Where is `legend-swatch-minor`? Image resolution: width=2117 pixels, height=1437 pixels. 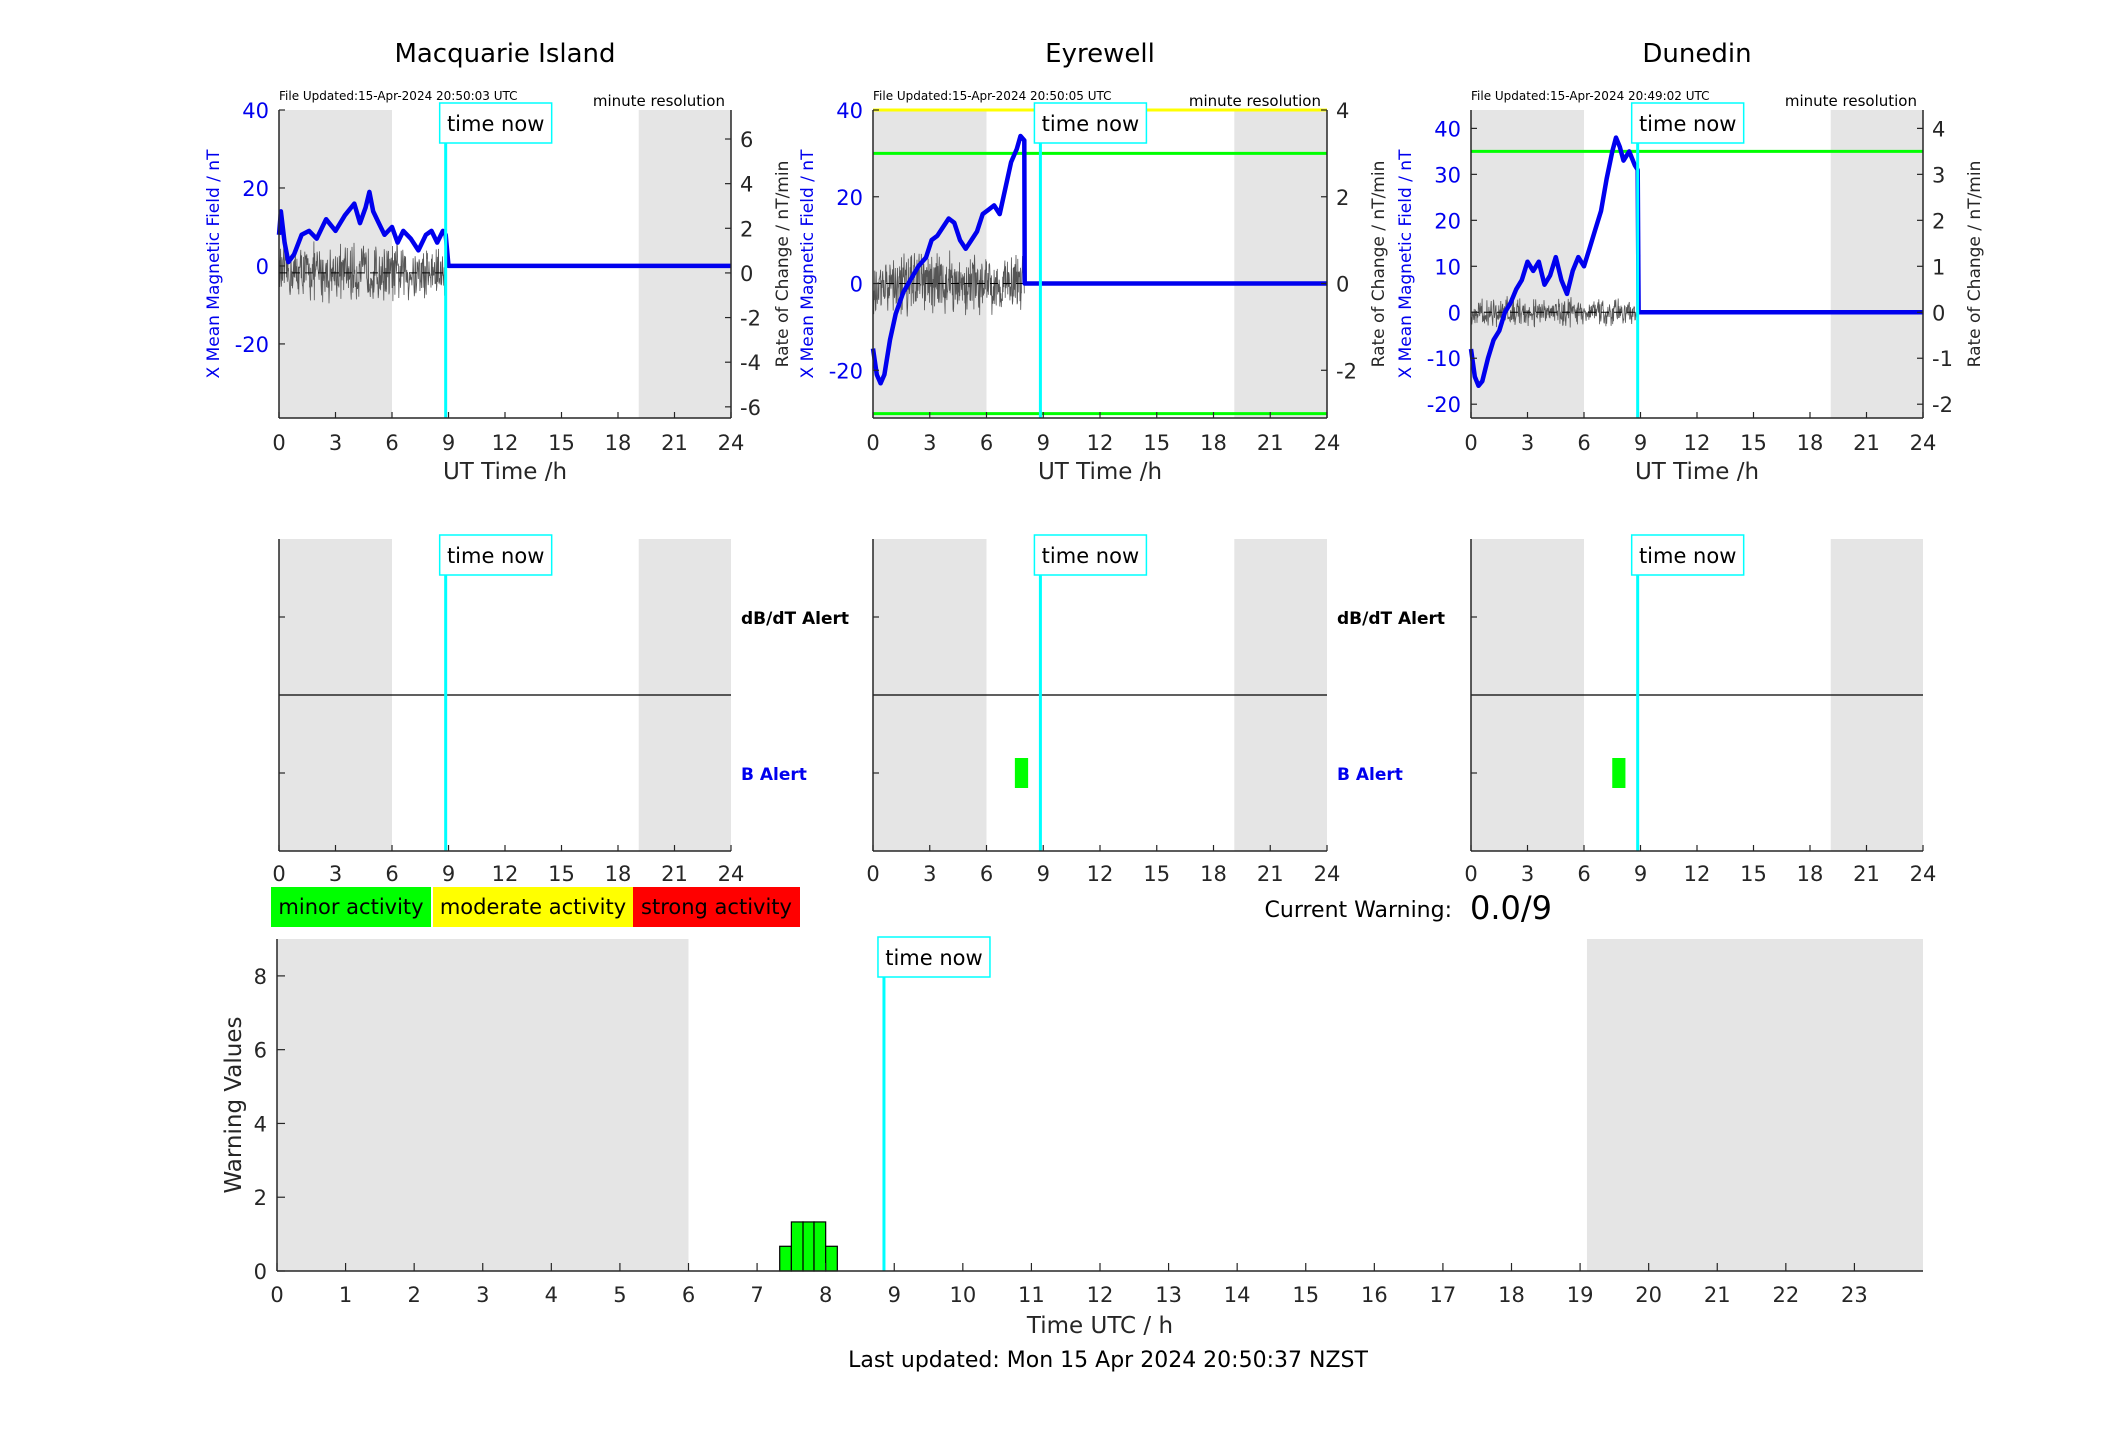
legend-swatch-minor is located at coordinates (351, 907).